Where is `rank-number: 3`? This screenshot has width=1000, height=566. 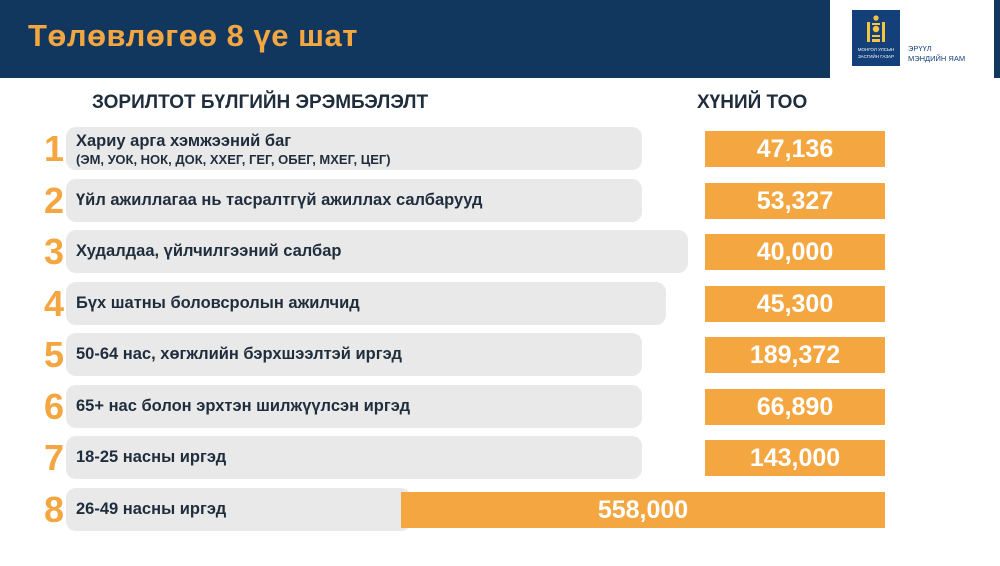
rank-number: 3 is located at coordinates (54, 251).